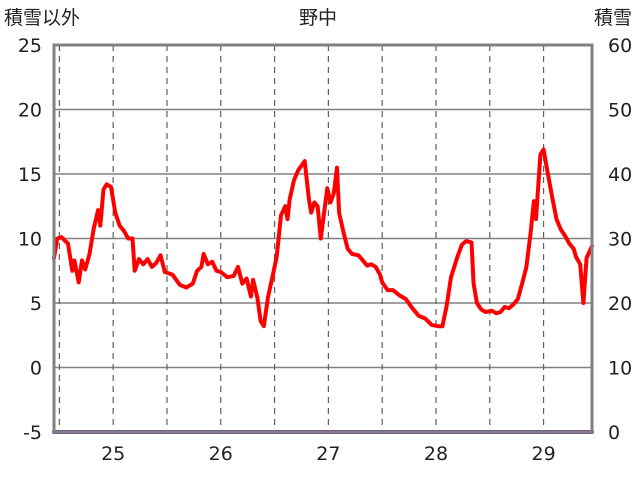 The image size is (636, 501). What do you see at coordinates (30, 240) in the screenshot?
I see `left-tick-label: 10` at bounding box center [30, 240].